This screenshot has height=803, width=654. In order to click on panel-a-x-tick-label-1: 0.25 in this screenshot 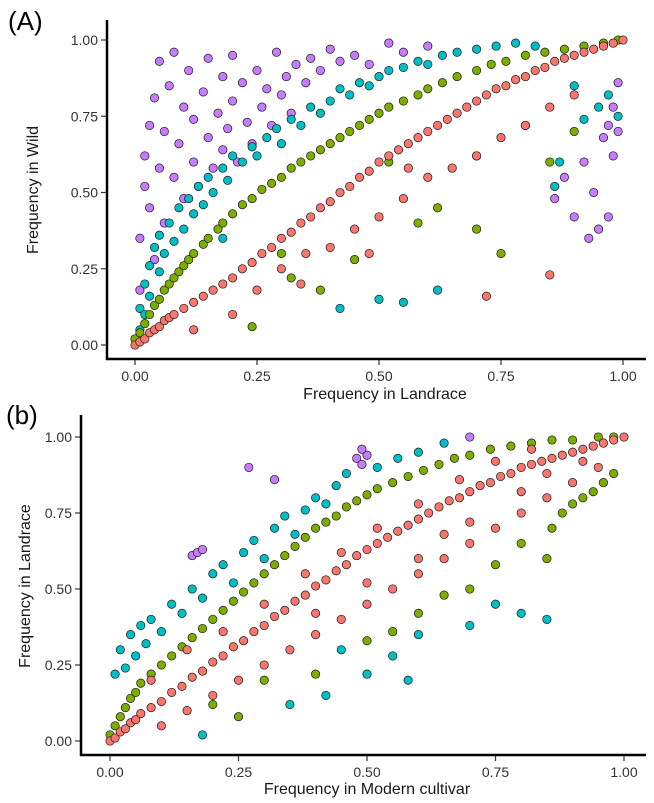, I will do `click(256, 376)`.